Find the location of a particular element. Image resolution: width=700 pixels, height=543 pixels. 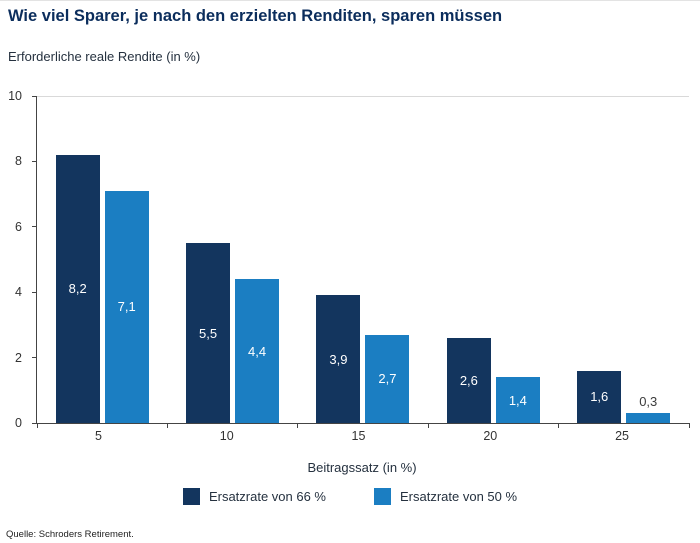

bar-value-label: 1,4 is located at coordinates (517, 400).